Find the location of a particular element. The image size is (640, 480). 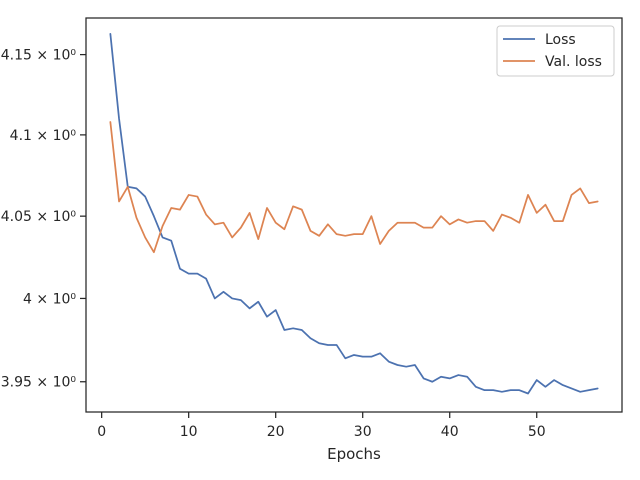

y-tick-label: 4 × 10⁰ is located at coordinates (49, 299).